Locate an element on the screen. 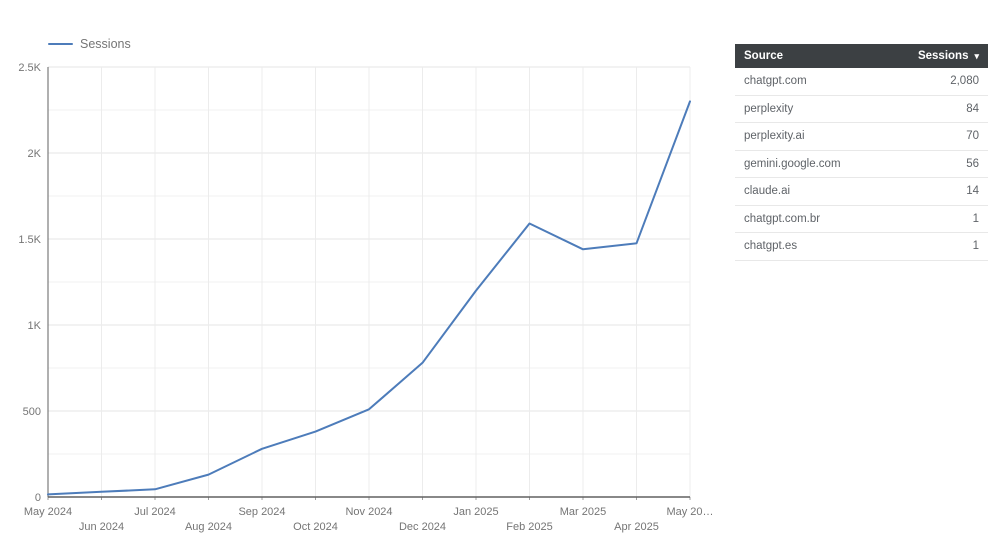 Image resolution: width=1002 pixels, height=554 pixels. source-cell: perplexity.ai is located at coordinates (774, 136).